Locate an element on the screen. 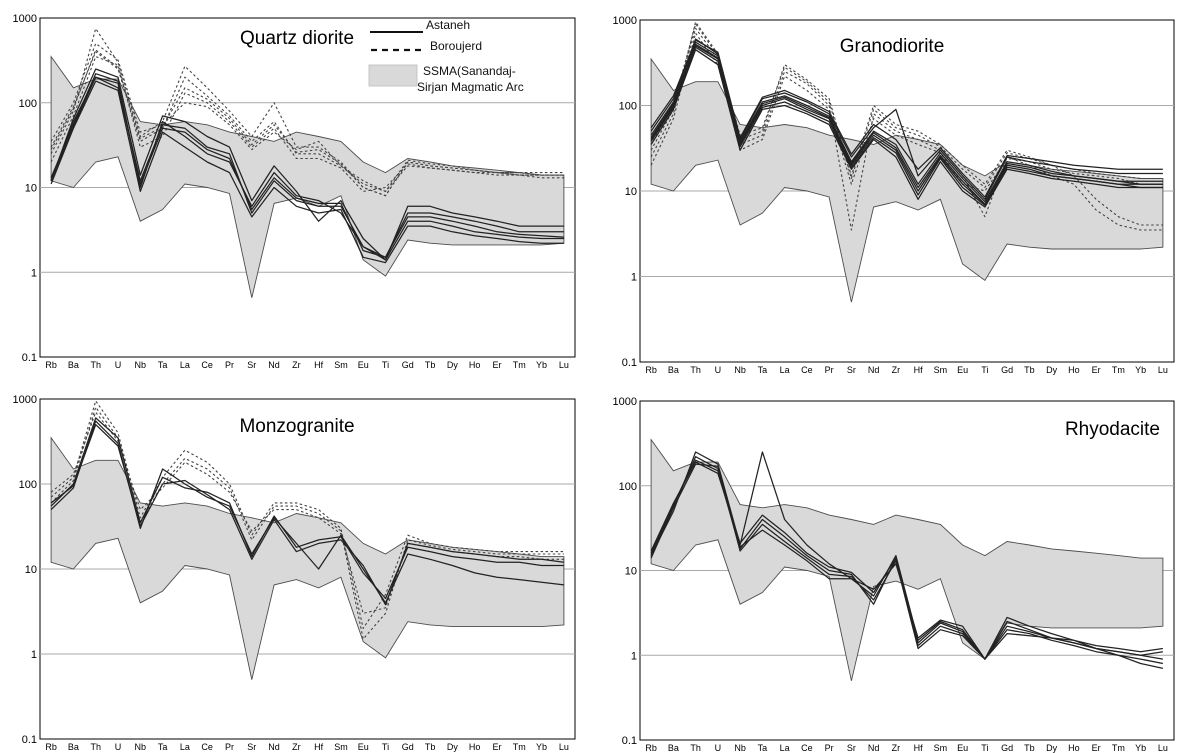 This screenshot has height=753, width=1178. x-tick-label: Ti is located at coordinates (385, 365).